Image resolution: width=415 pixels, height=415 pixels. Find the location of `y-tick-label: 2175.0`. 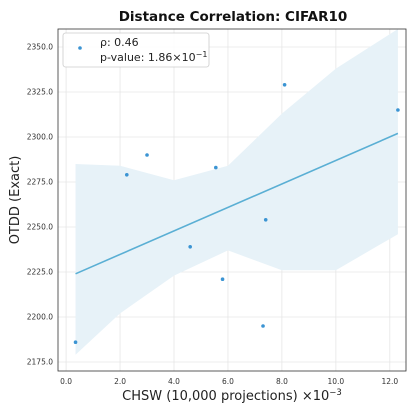

y-tick-label: 2175.0 is located at coordinates (40, 362).